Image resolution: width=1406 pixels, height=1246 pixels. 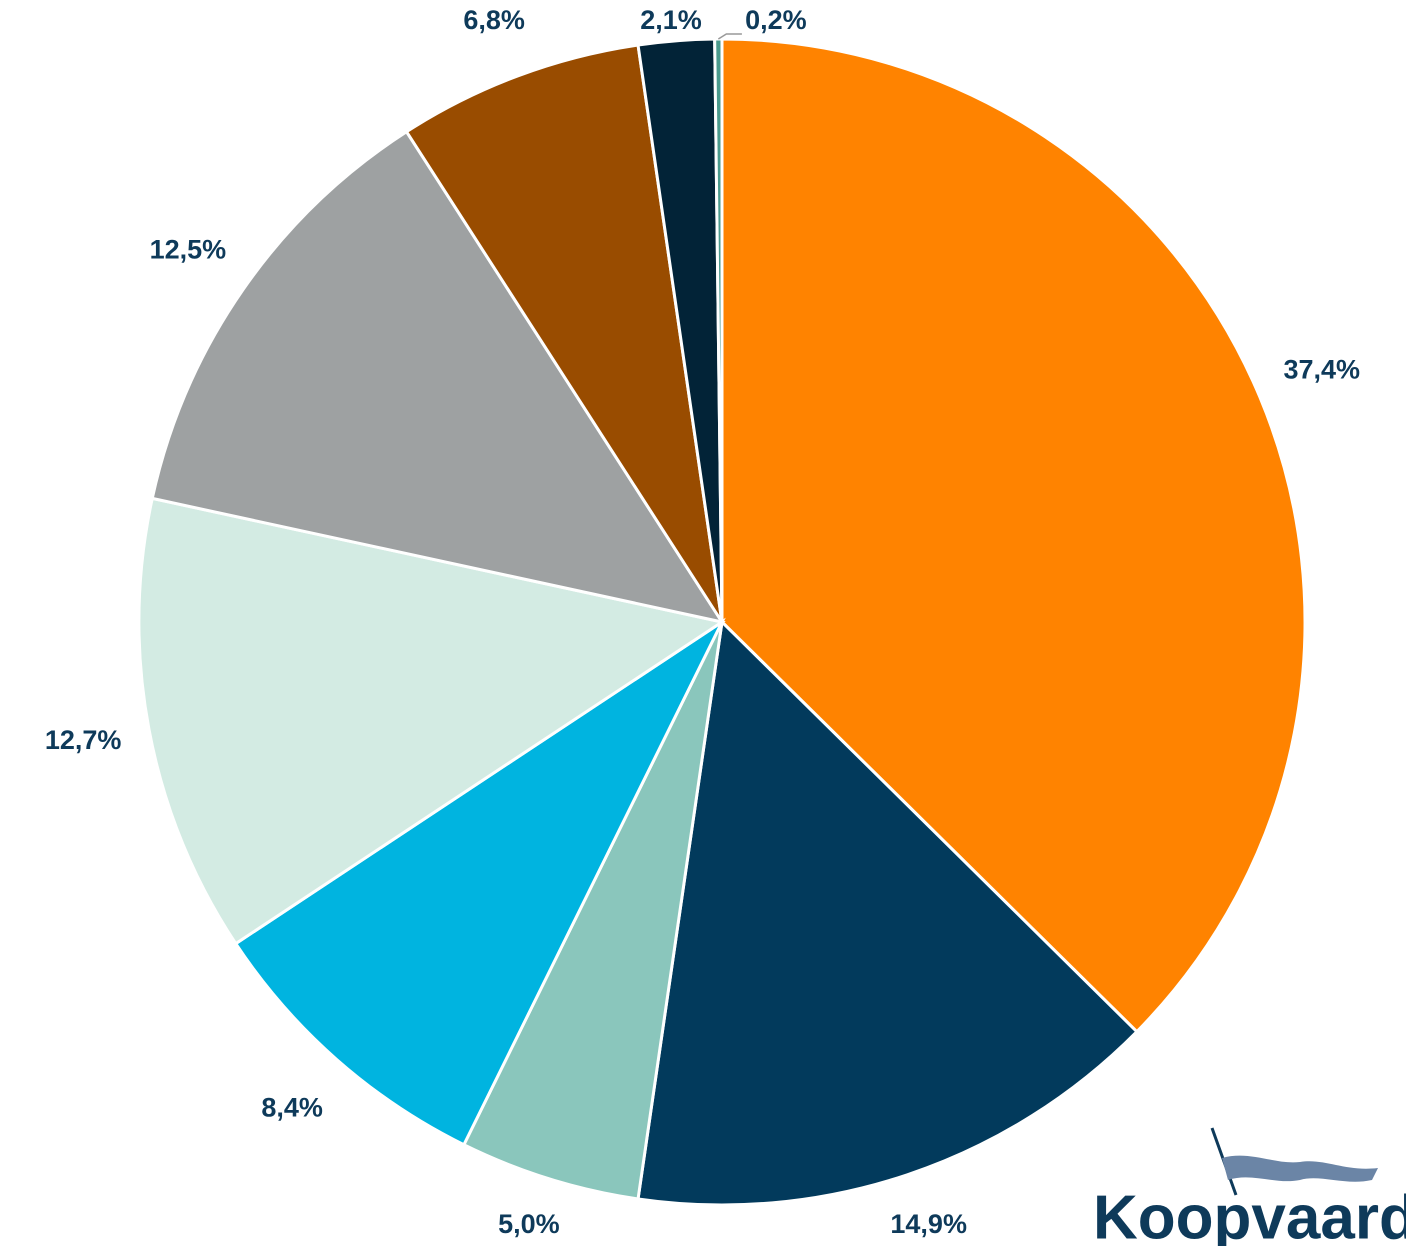 I want to click on data-label: 5,0%, so click(x=529, y=1224).